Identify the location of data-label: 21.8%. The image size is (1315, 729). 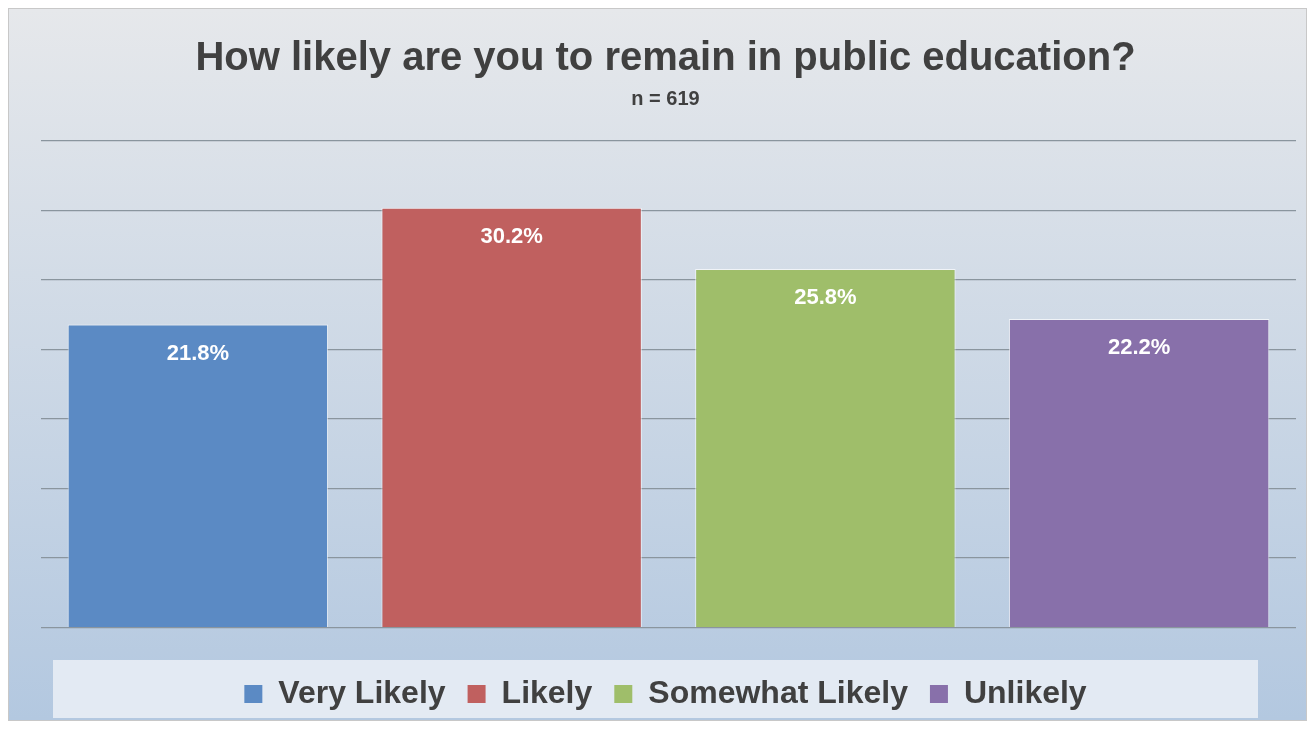
(198, 352).